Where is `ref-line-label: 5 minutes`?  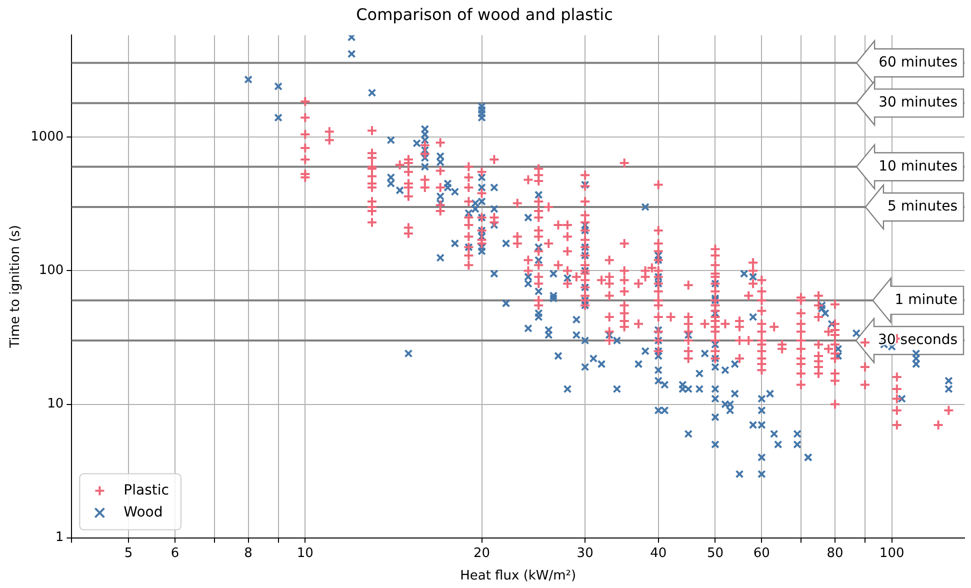
ref-line-label: 5 minutes is located at coordinates (922, 206).